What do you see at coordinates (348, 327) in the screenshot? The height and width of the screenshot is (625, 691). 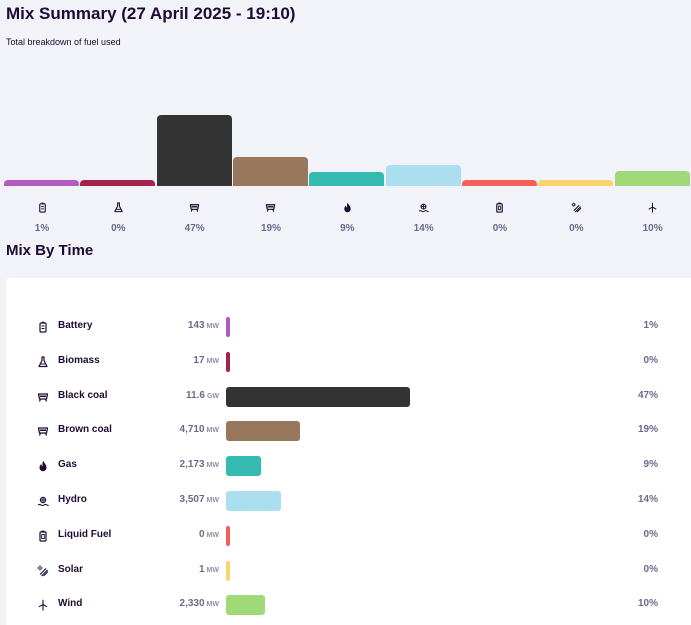 I see `mix-row-battery: Battery 143 MW 1%` at bounding box center [348, 327].